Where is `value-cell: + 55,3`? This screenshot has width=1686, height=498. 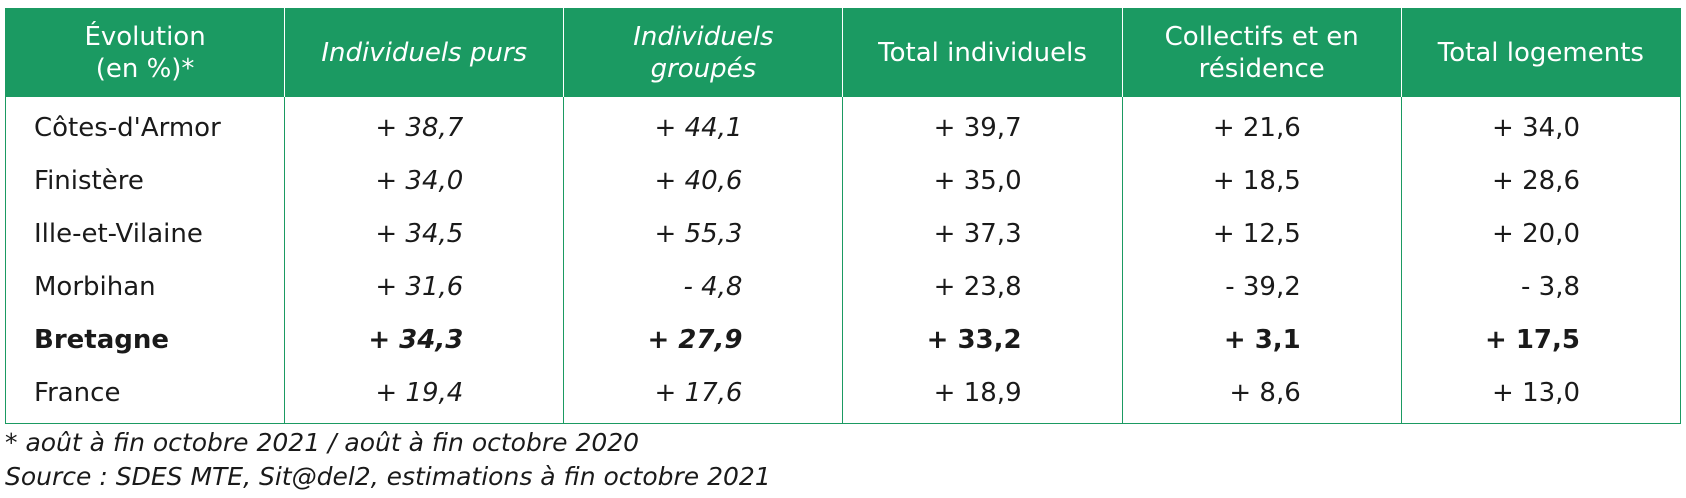
value-cell: + 55,3 is located at coordinates (703, 233).